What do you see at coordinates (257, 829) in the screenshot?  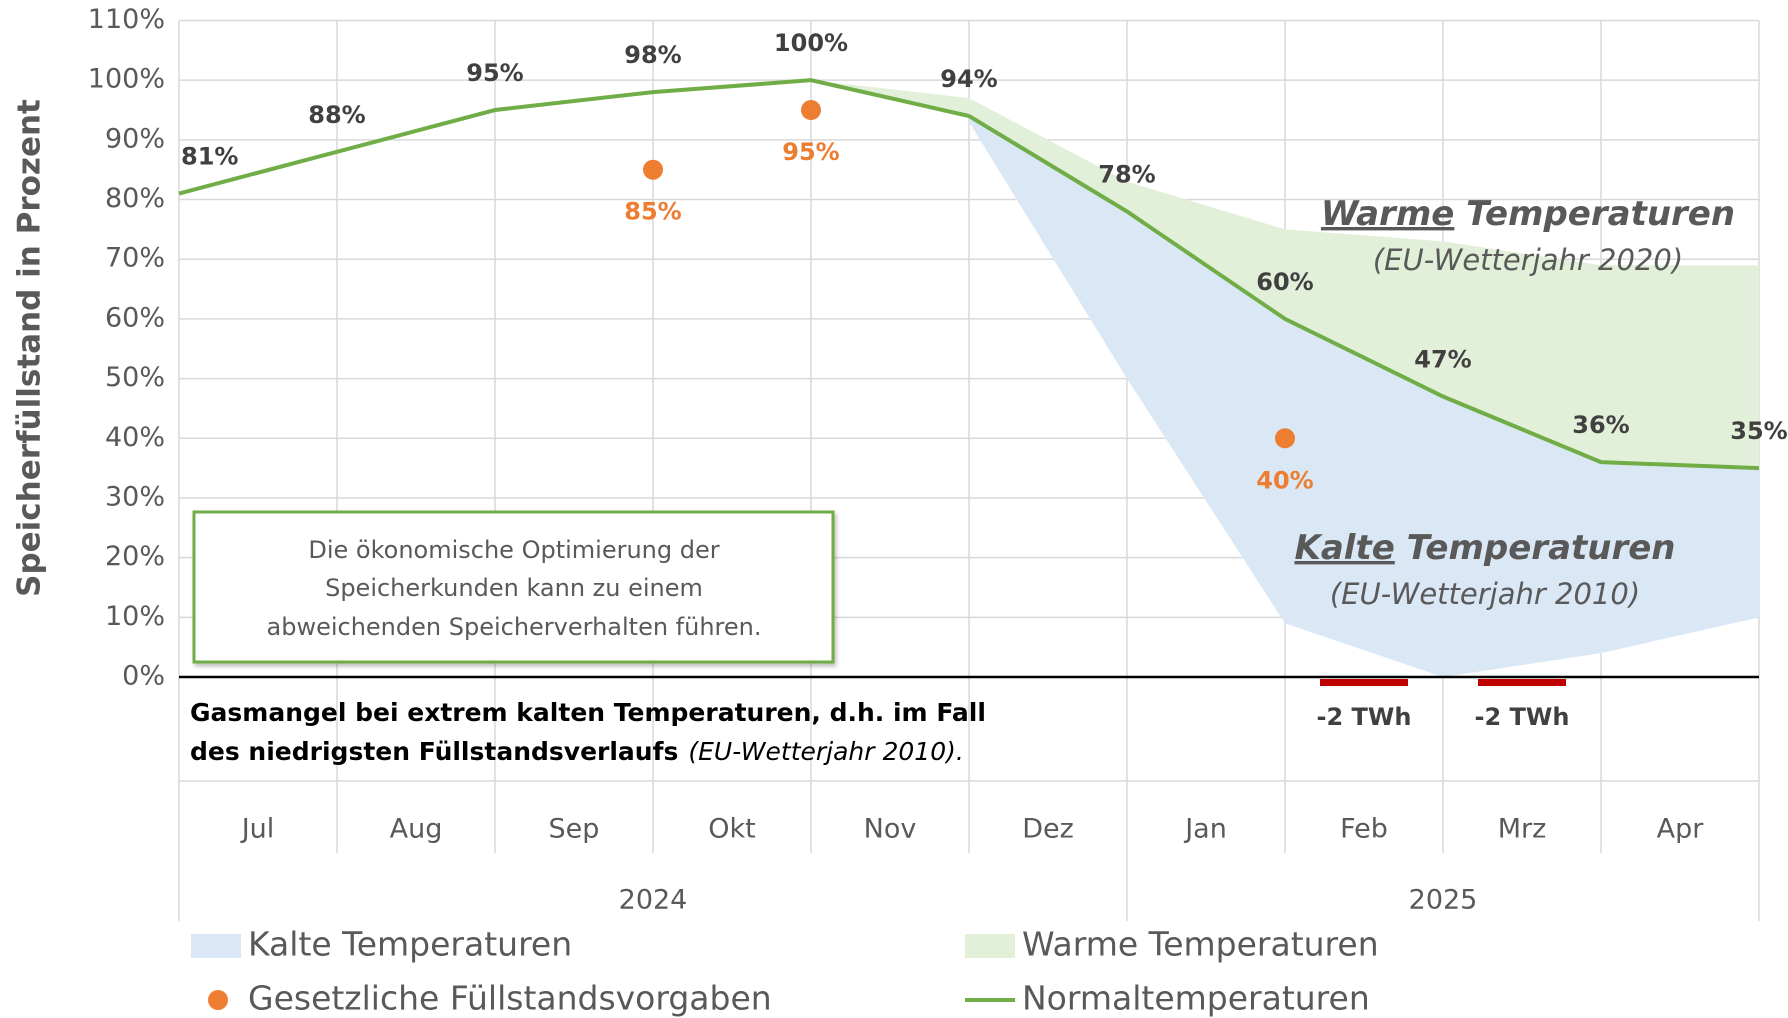 I see `x-tick-label: Jul` at bounding box center [257, 829].